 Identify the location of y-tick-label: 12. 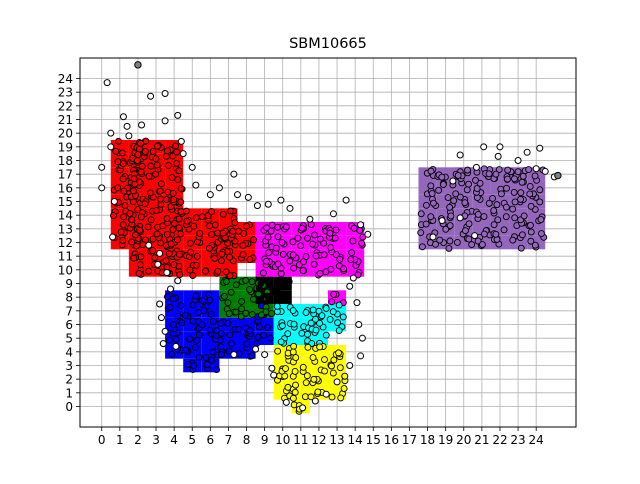
(65, 243).